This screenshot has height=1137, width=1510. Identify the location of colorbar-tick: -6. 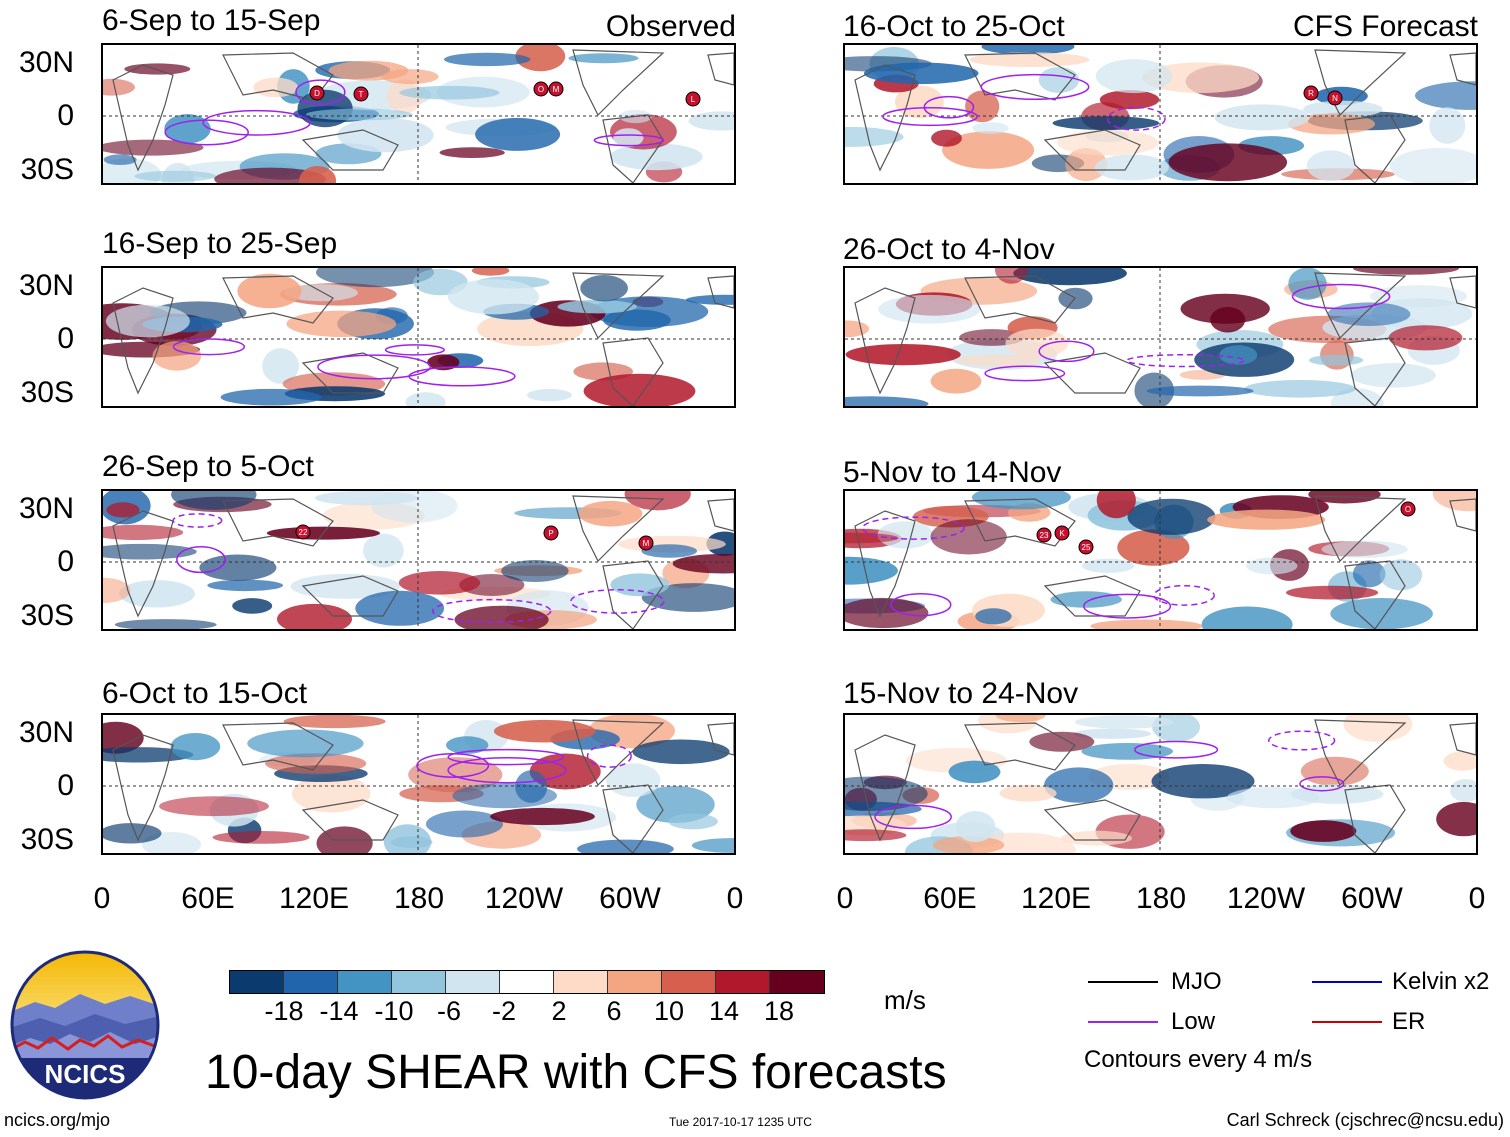
(449, 1011).